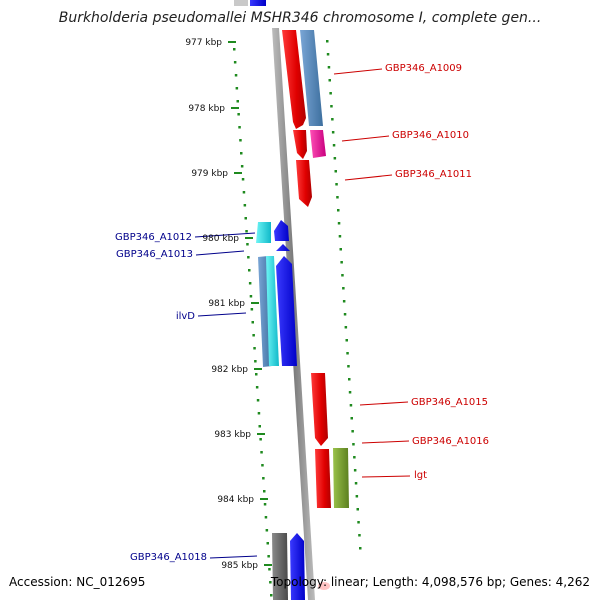 The width and height of the screenshot is (600, 600). I want to click on gene-label: GBP346_A1016, so click(450, 441).